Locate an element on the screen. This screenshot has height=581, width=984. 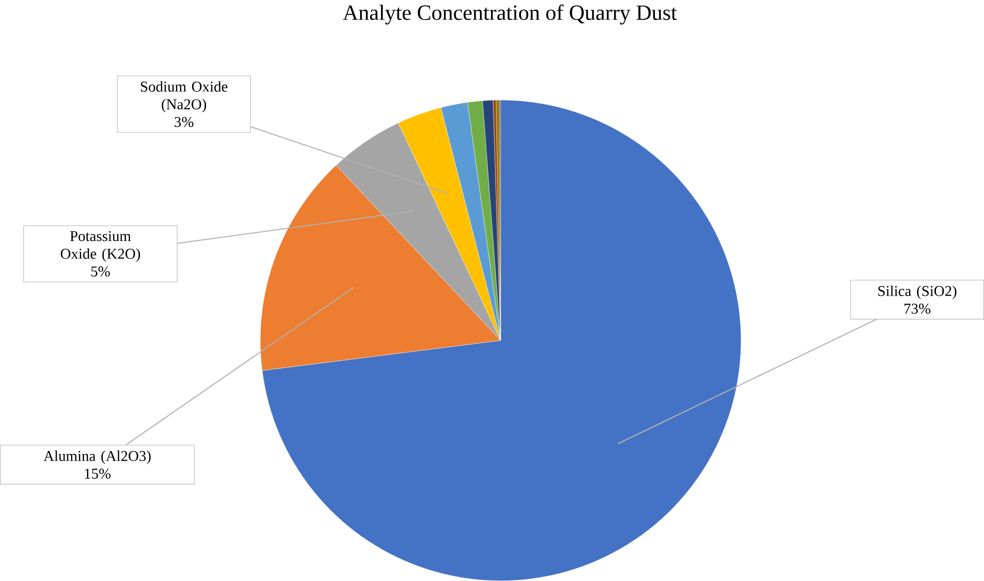
slice-label: Alumina (Al2O3) is located at coordinates (97, 457).